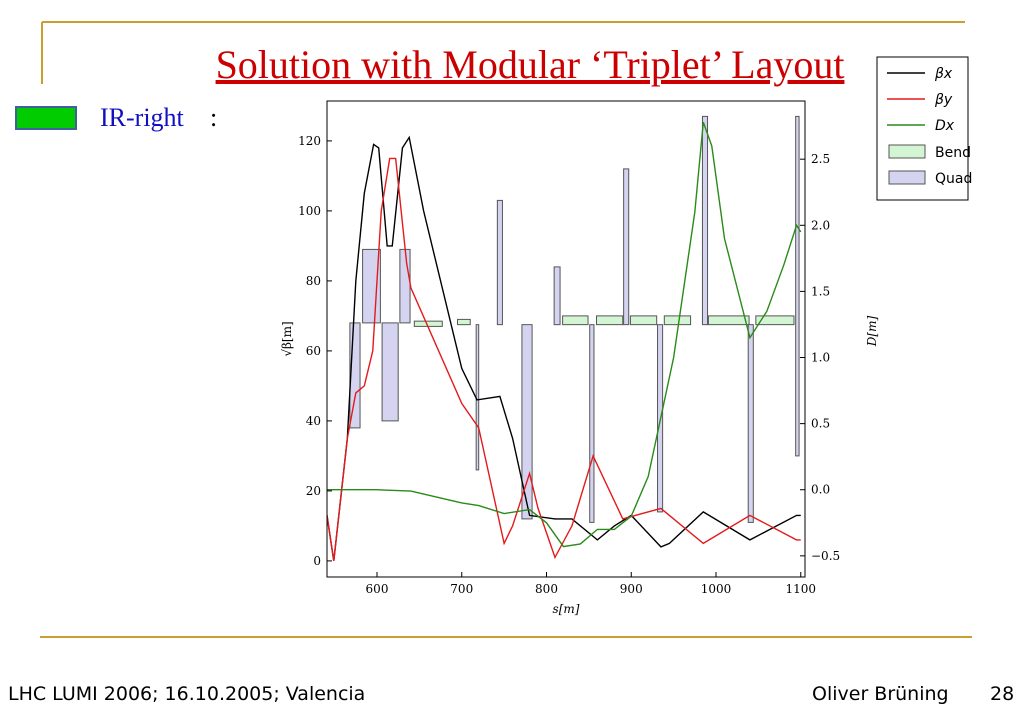 This screenshot has height=710, width=1024. What do you see at coordinates (953, 153) in the screenshot?
I see `legend-label: Bend` at bounding box center [953, 153].